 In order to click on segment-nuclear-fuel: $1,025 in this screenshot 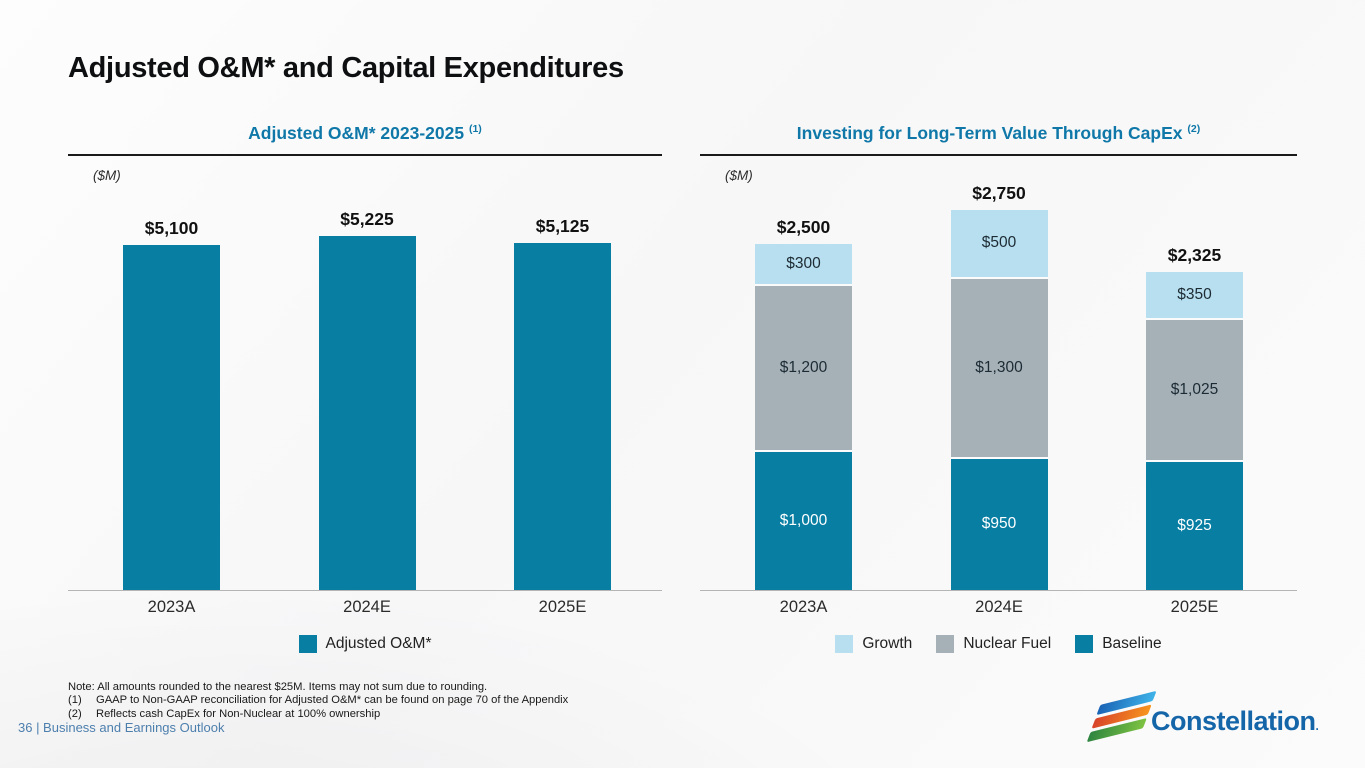, I will do `click(1194, 391)`.